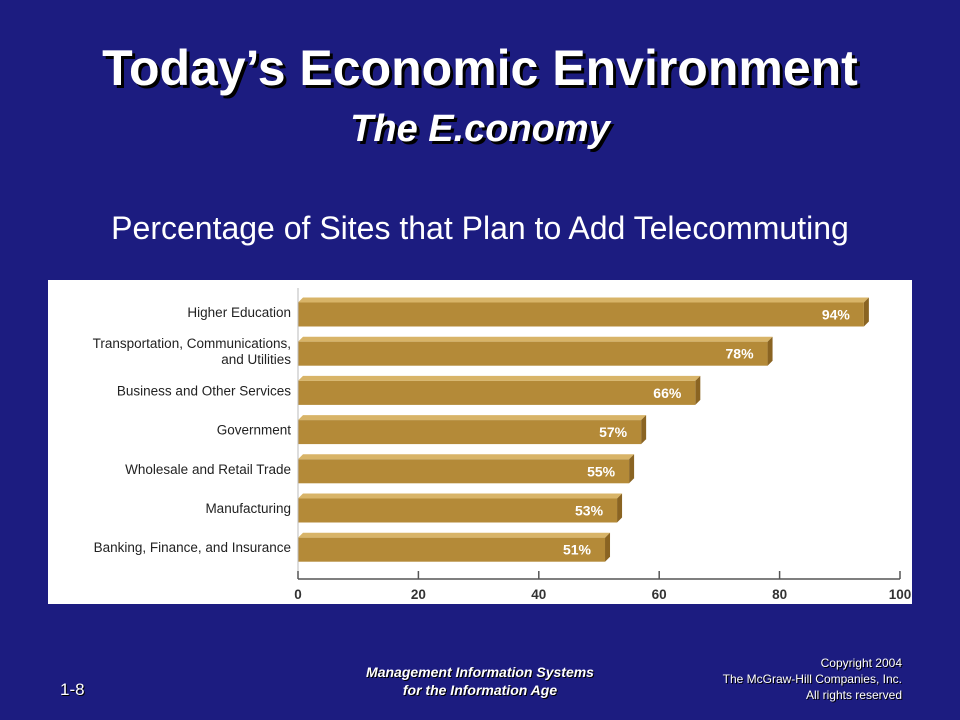  What do you see at coordinates (208, 469) in the screenshot?
I see `category-label: Wholesale and Retail Trade` at bounding box center [208, 469].